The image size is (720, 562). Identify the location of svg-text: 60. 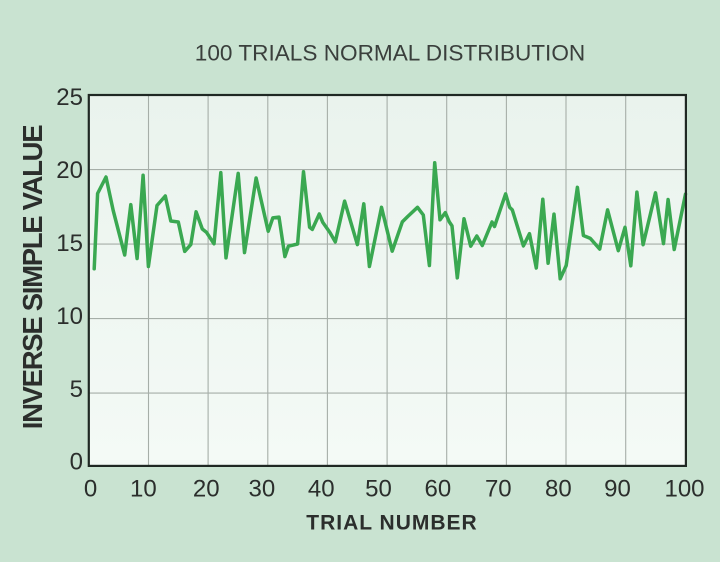
(438, 488).